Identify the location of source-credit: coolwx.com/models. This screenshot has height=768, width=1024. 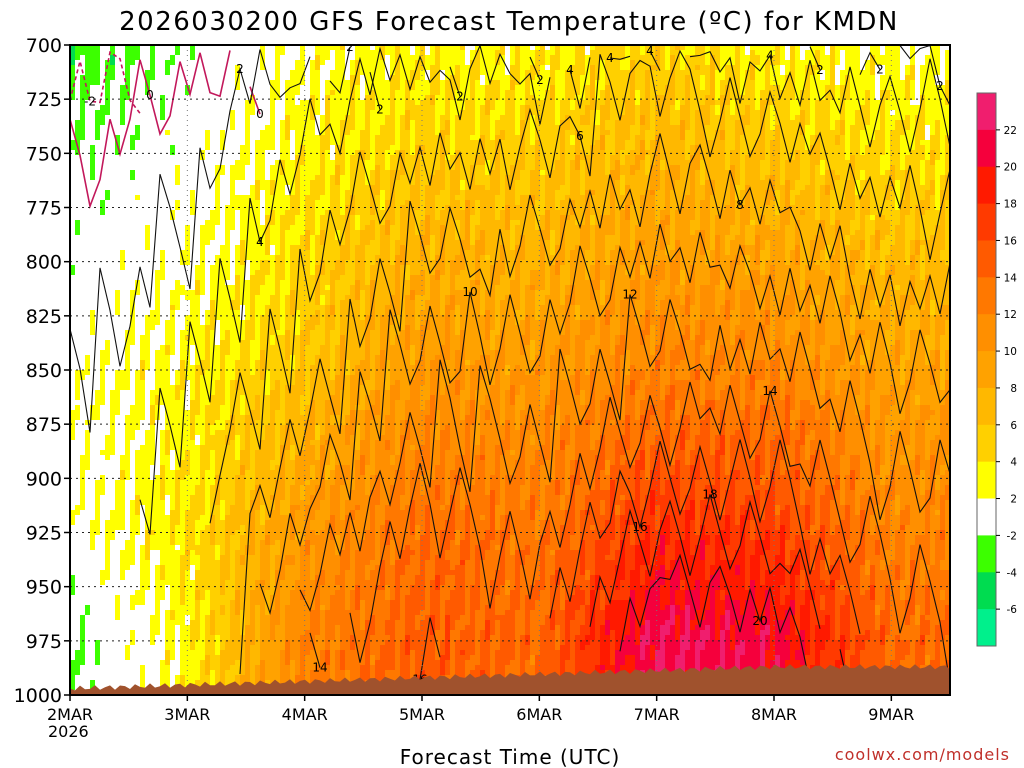
(922, 754).